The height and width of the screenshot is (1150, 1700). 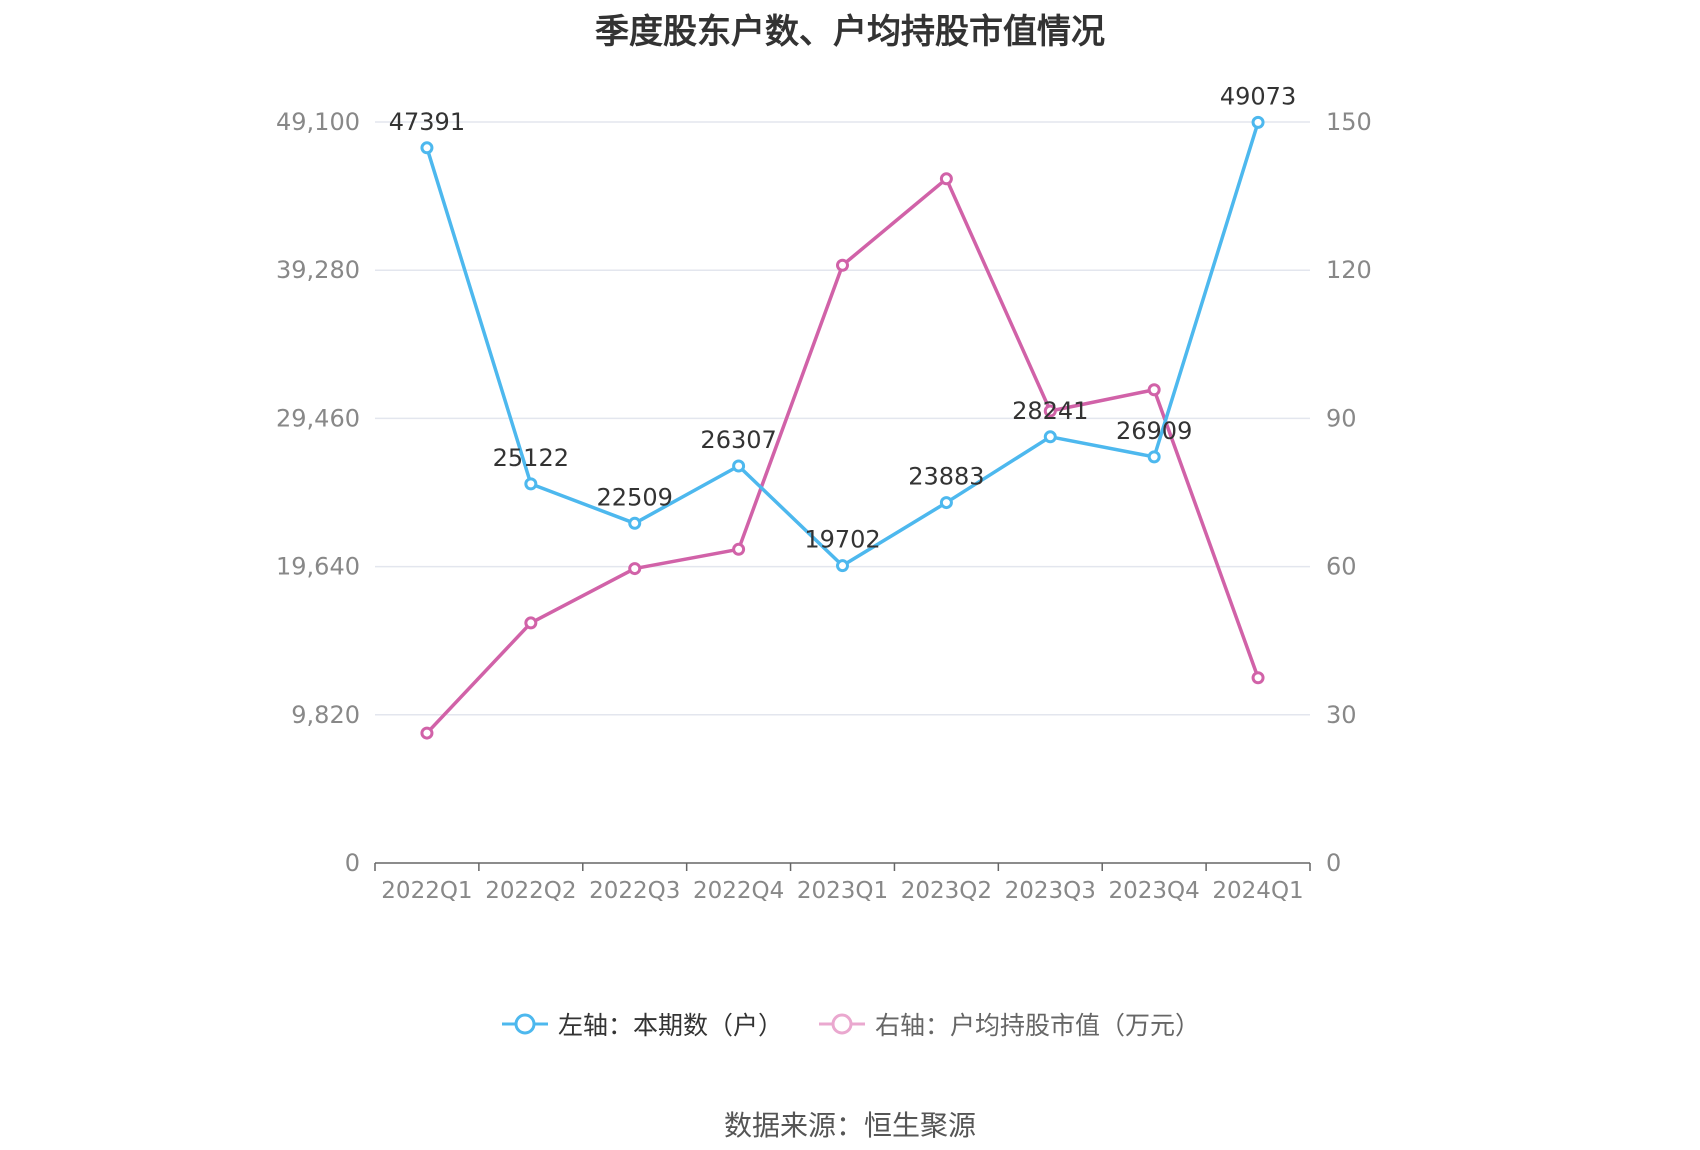 What do you see at coordinates (849, 1125) in the screenshot?
I see `data-source-note: 数据来源：恒生聚源` at bounding box center [849, 1125].